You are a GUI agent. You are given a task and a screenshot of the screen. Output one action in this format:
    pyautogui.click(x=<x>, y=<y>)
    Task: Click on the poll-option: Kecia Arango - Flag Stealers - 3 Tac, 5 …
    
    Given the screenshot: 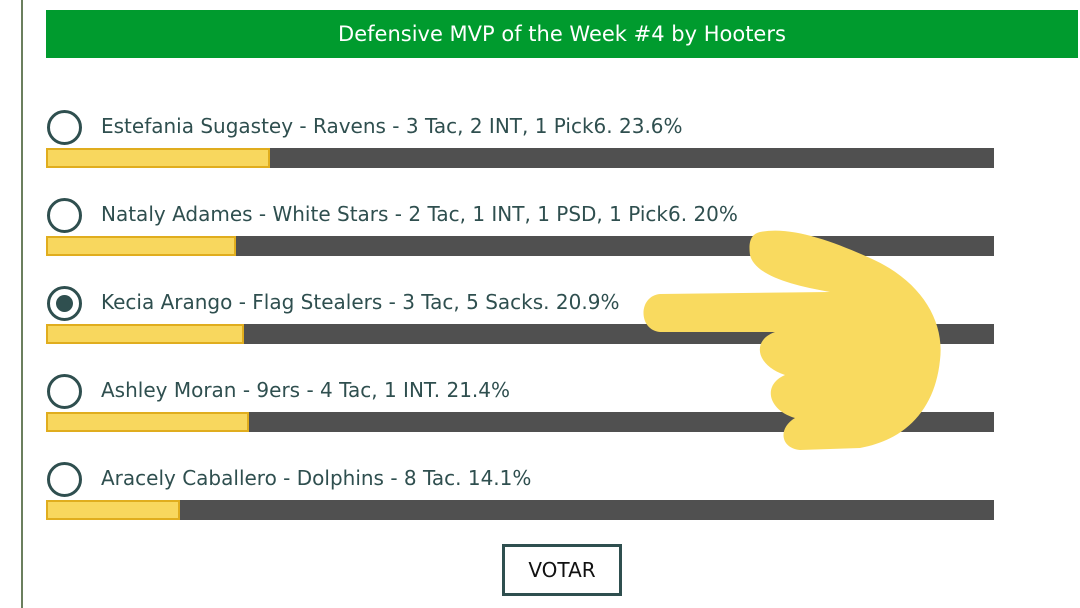 What is the action you would take?
    pyautogui.click(x=520, y=330)
    